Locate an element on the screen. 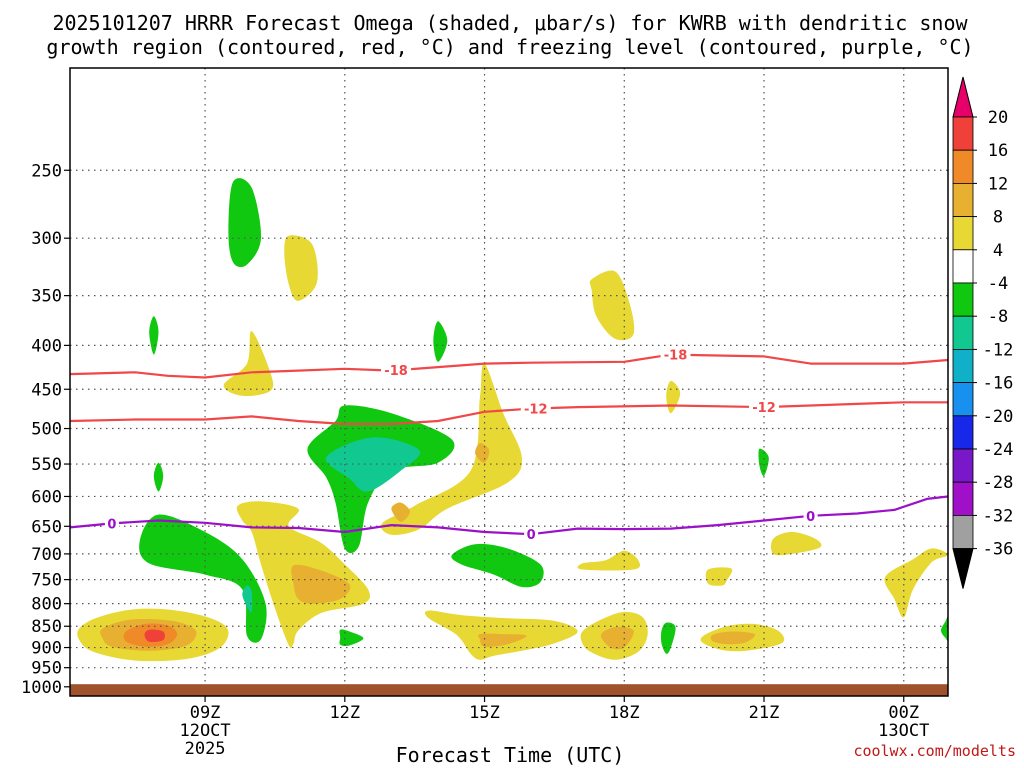  colorbar-label: -32 is located at coordinates (998, 516).